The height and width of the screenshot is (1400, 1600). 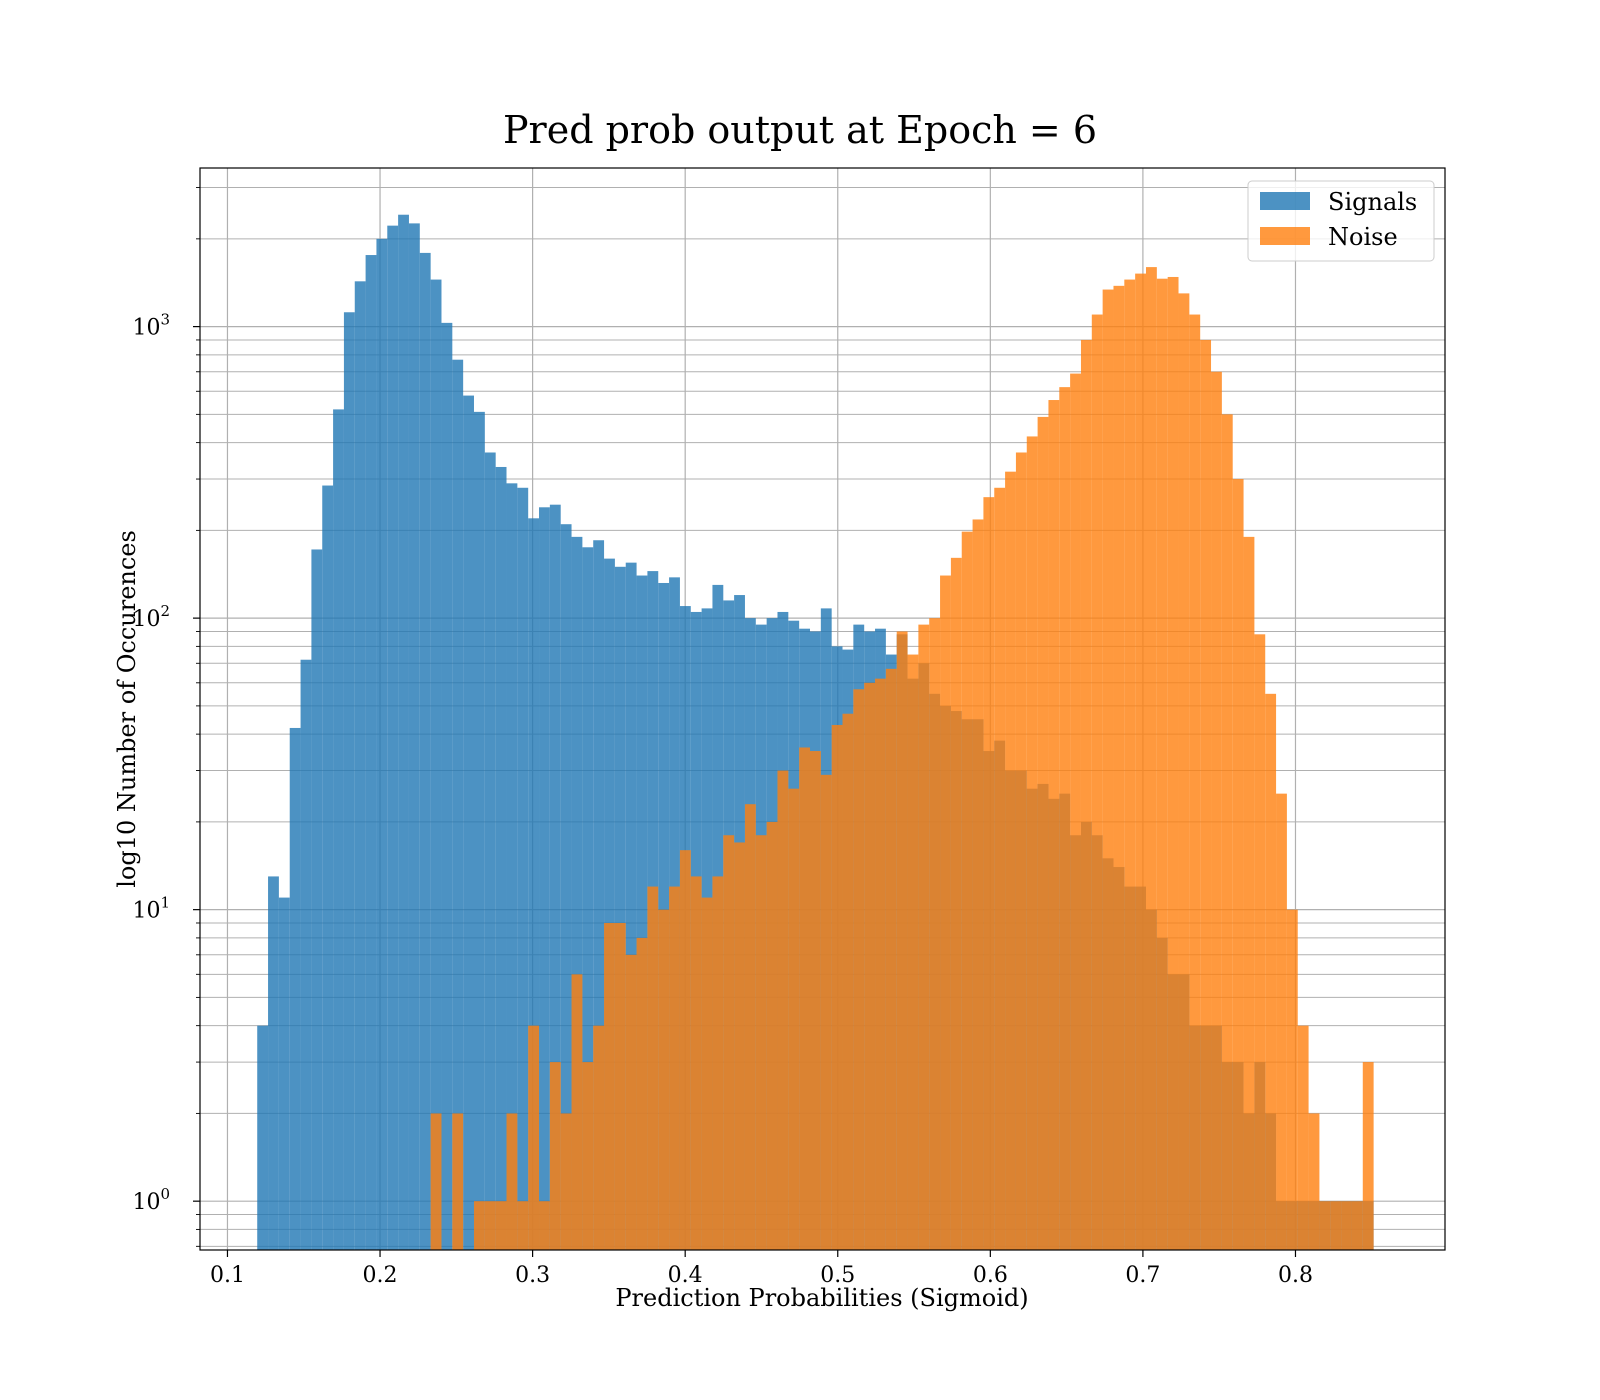 What do you see at coordinates (380, 1275) in the screenshot?
I see `x-tick-label: 0.2` at bounding box center [380, 1275].